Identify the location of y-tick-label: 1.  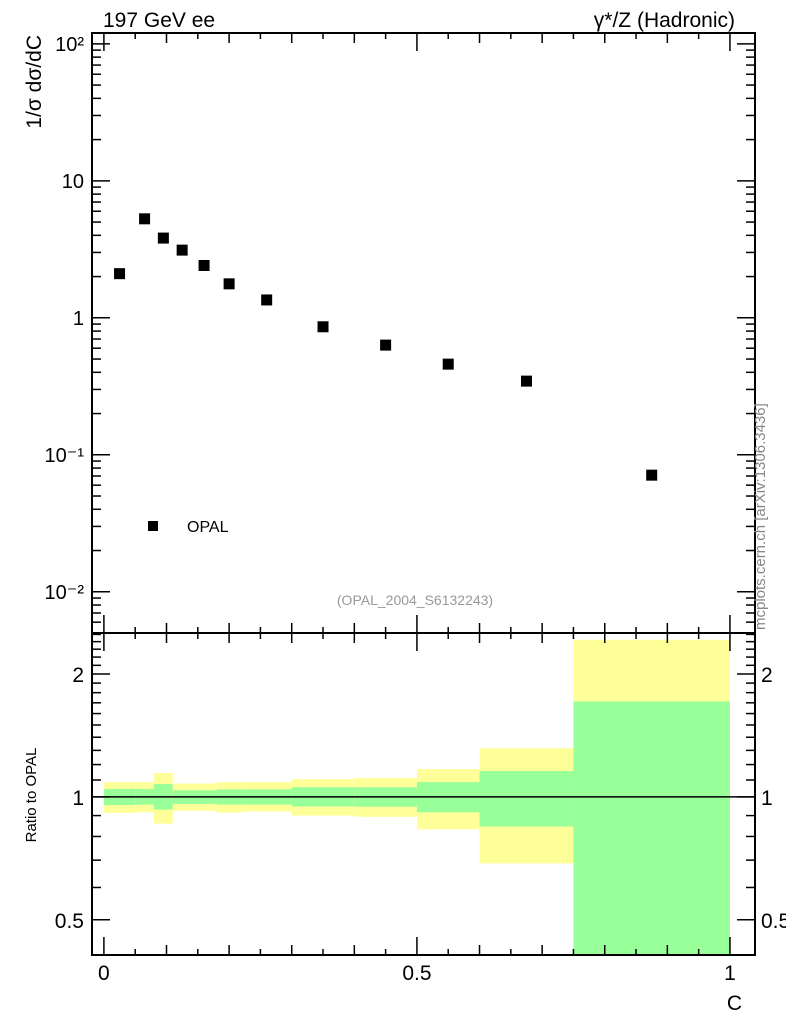
(78, 319).